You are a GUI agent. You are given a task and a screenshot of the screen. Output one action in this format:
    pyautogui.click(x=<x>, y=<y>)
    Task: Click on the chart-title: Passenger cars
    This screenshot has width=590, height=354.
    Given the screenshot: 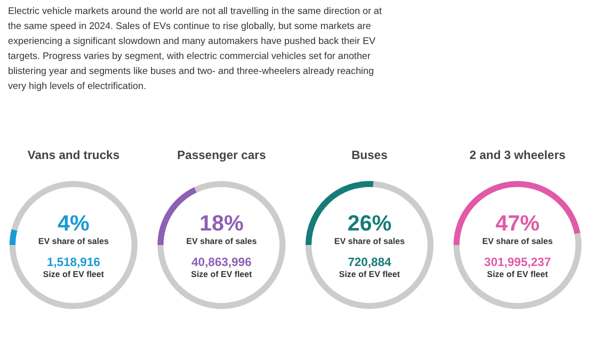 What is the action you would take?
    pyautogui.click(x=221, y=155)
    